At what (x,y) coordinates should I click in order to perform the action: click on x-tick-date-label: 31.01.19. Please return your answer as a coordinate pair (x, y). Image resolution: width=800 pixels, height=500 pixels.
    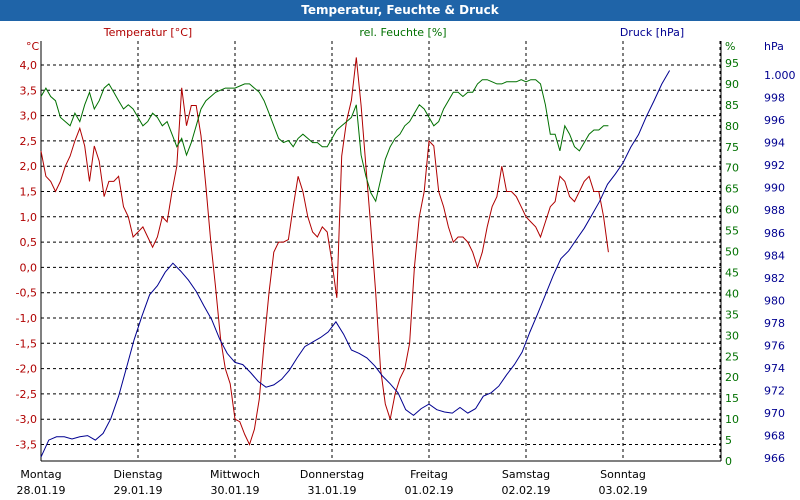
    Looking at the image, I should click on (332, 490).